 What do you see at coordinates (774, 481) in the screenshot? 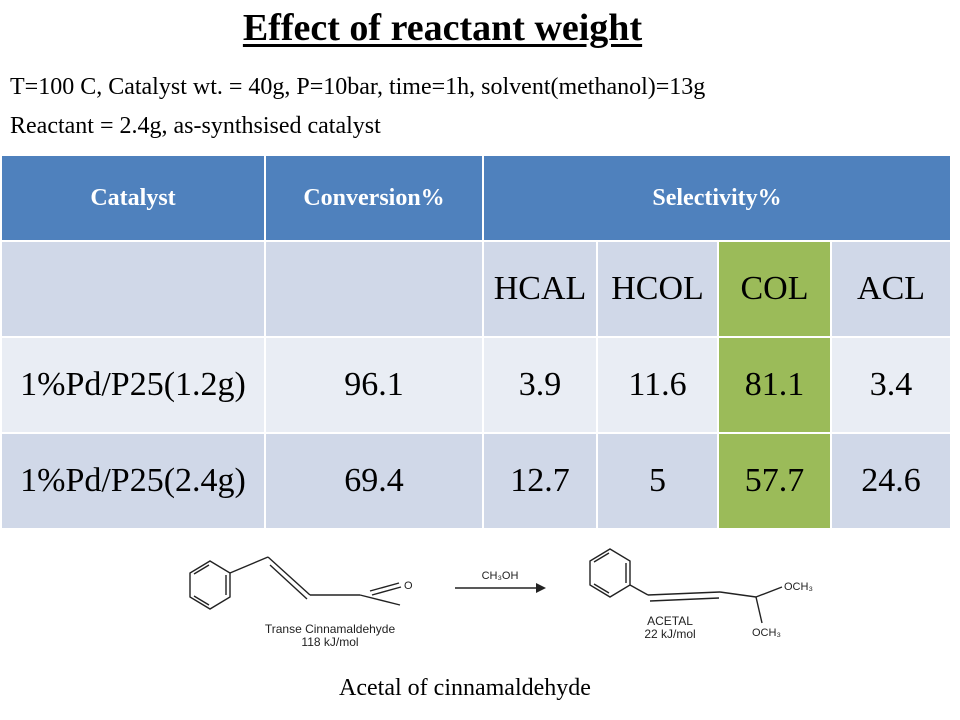
I see `cell-col: 57.7` at bounding box center [774, 481].